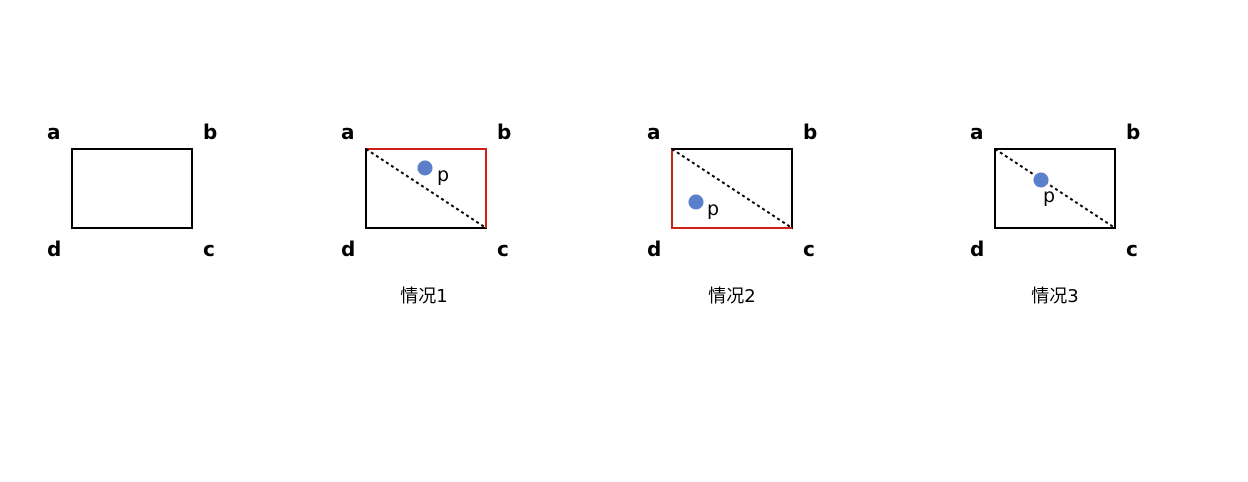 This screenshot has width=1248, height=482. I want to click on highlight-edges-bottom-left, so click(731, 189).